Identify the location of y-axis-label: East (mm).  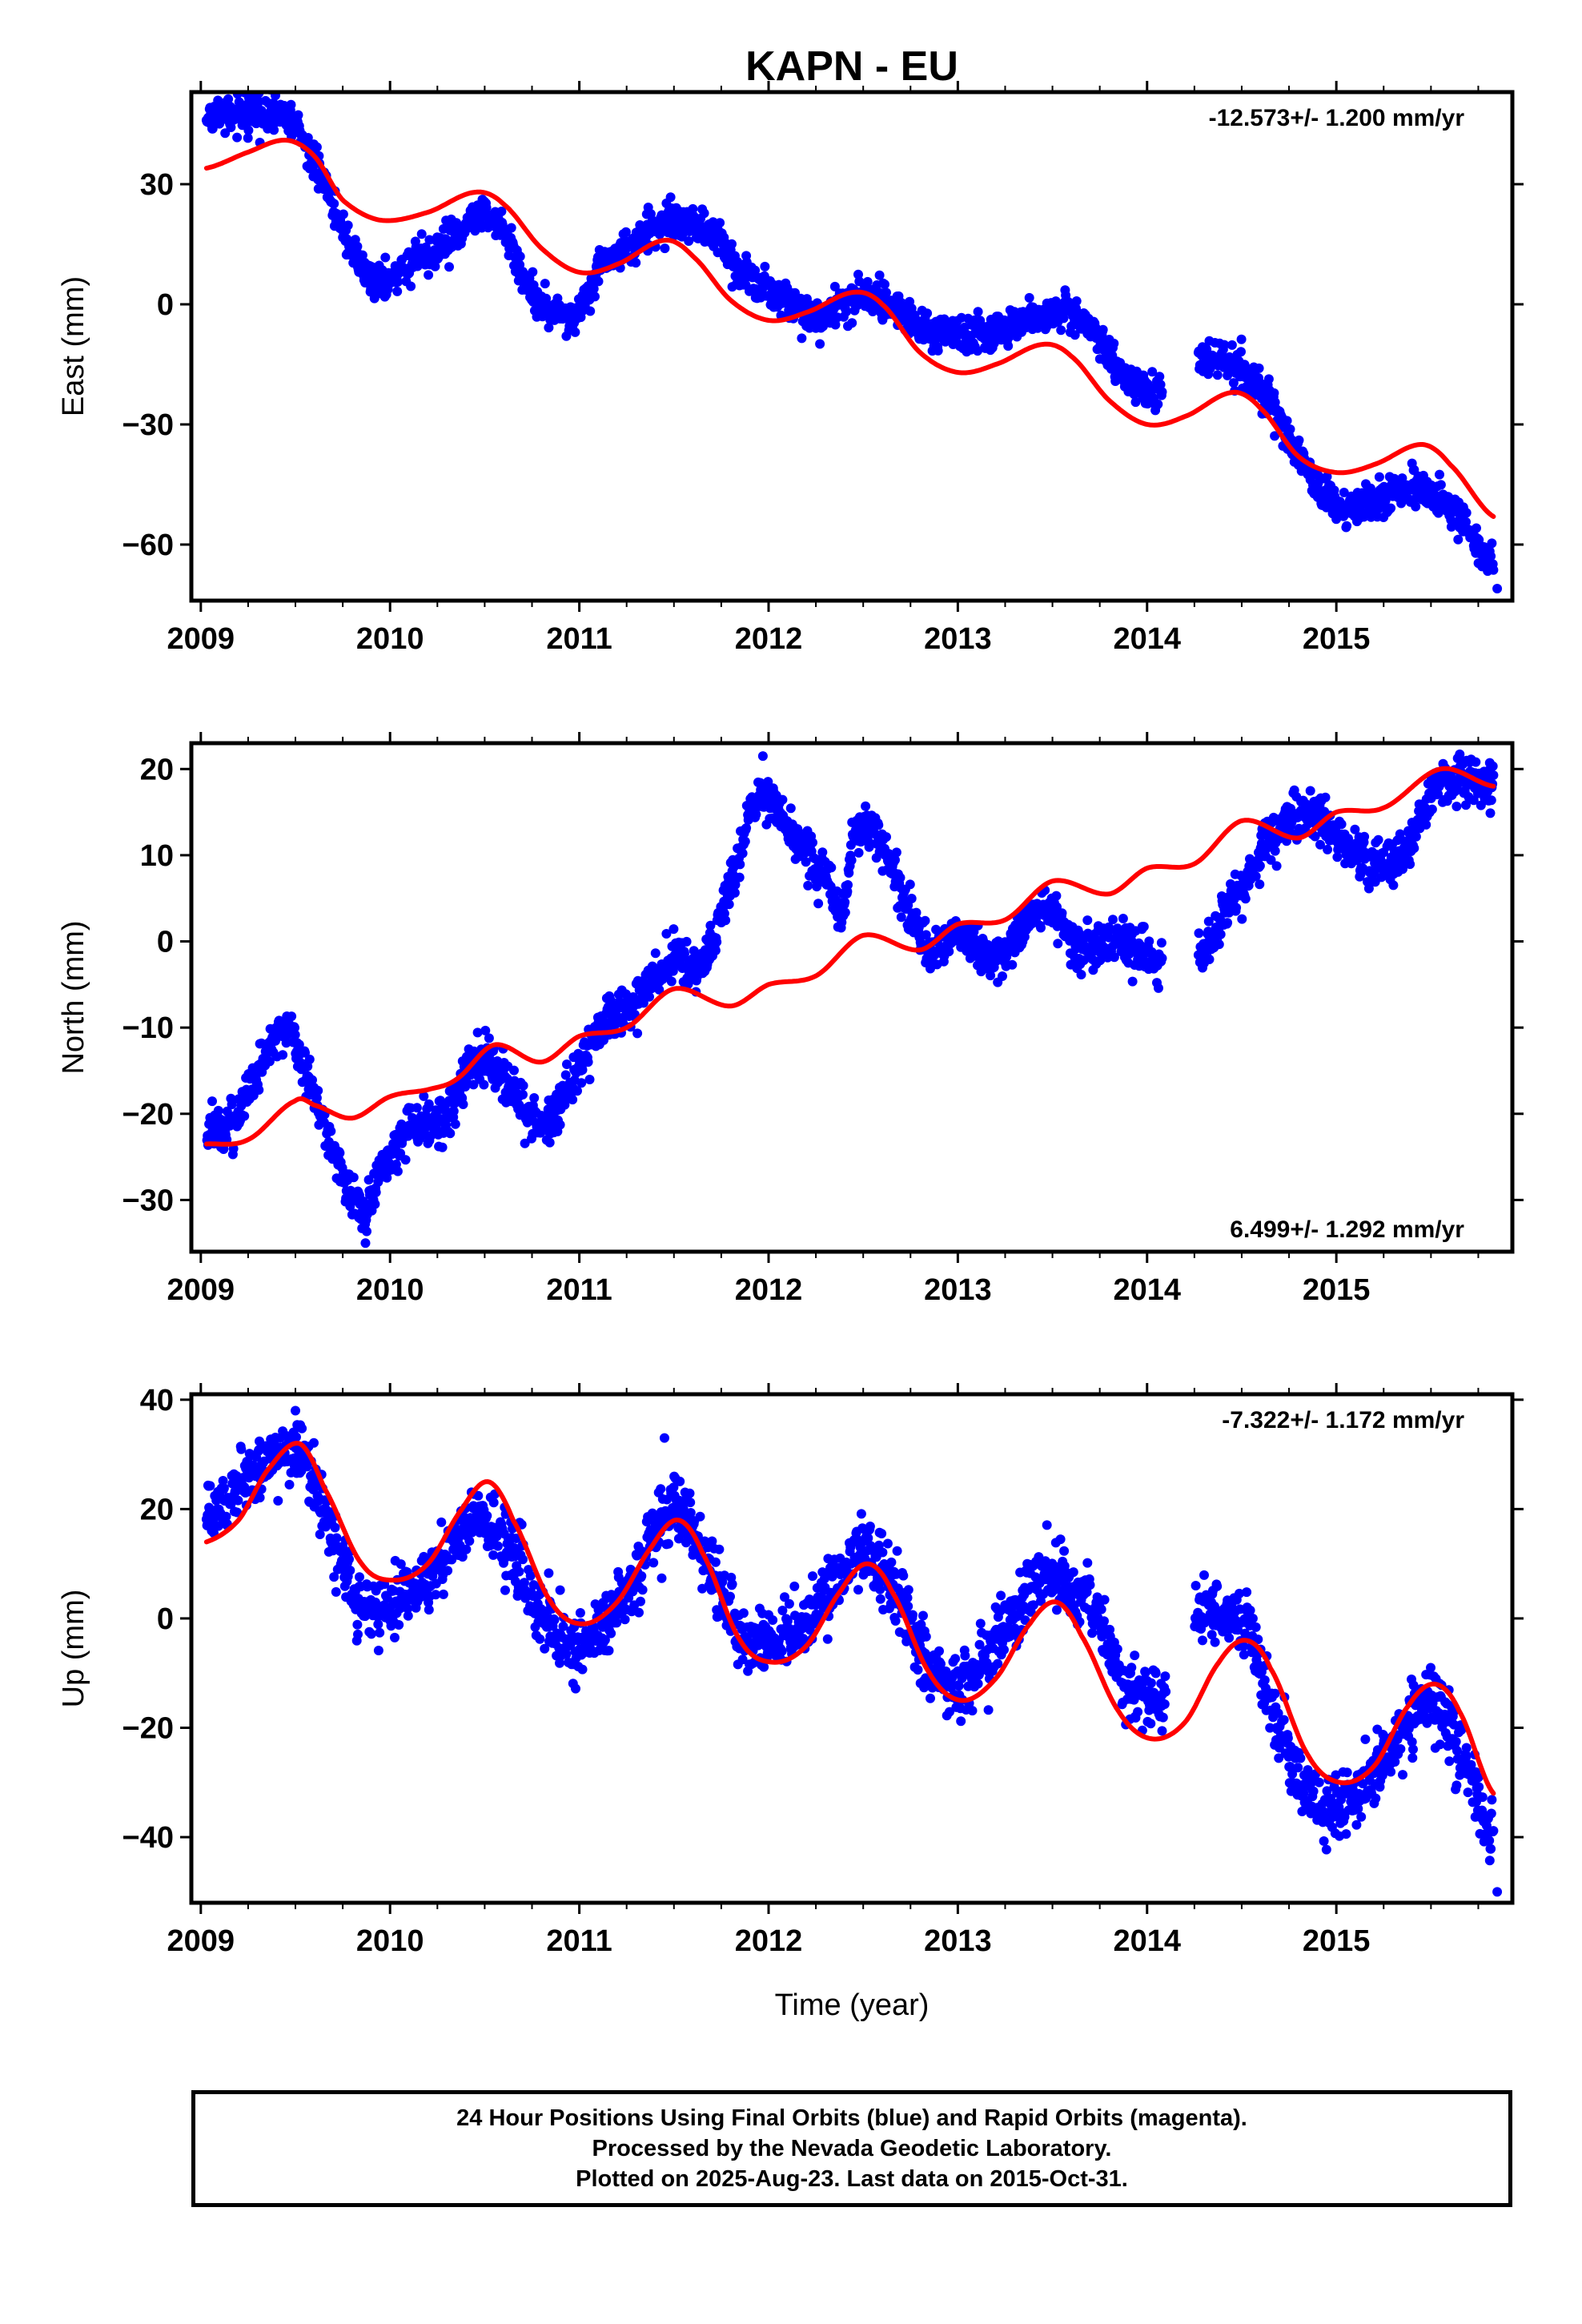
(74, 346).